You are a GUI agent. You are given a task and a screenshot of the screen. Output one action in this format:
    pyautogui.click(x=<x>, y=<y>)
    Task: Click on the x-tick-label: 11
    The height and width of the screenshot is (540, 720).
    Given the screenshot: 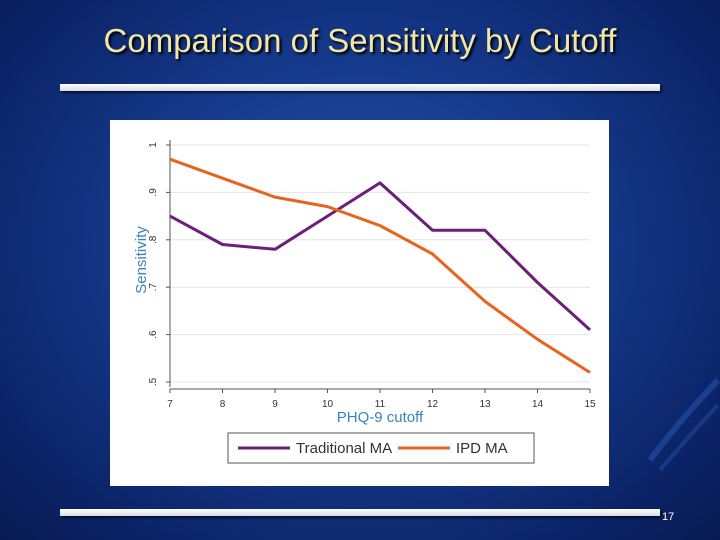 What is the action you would take?
    pyautogui.click(x=380, y=404)
    